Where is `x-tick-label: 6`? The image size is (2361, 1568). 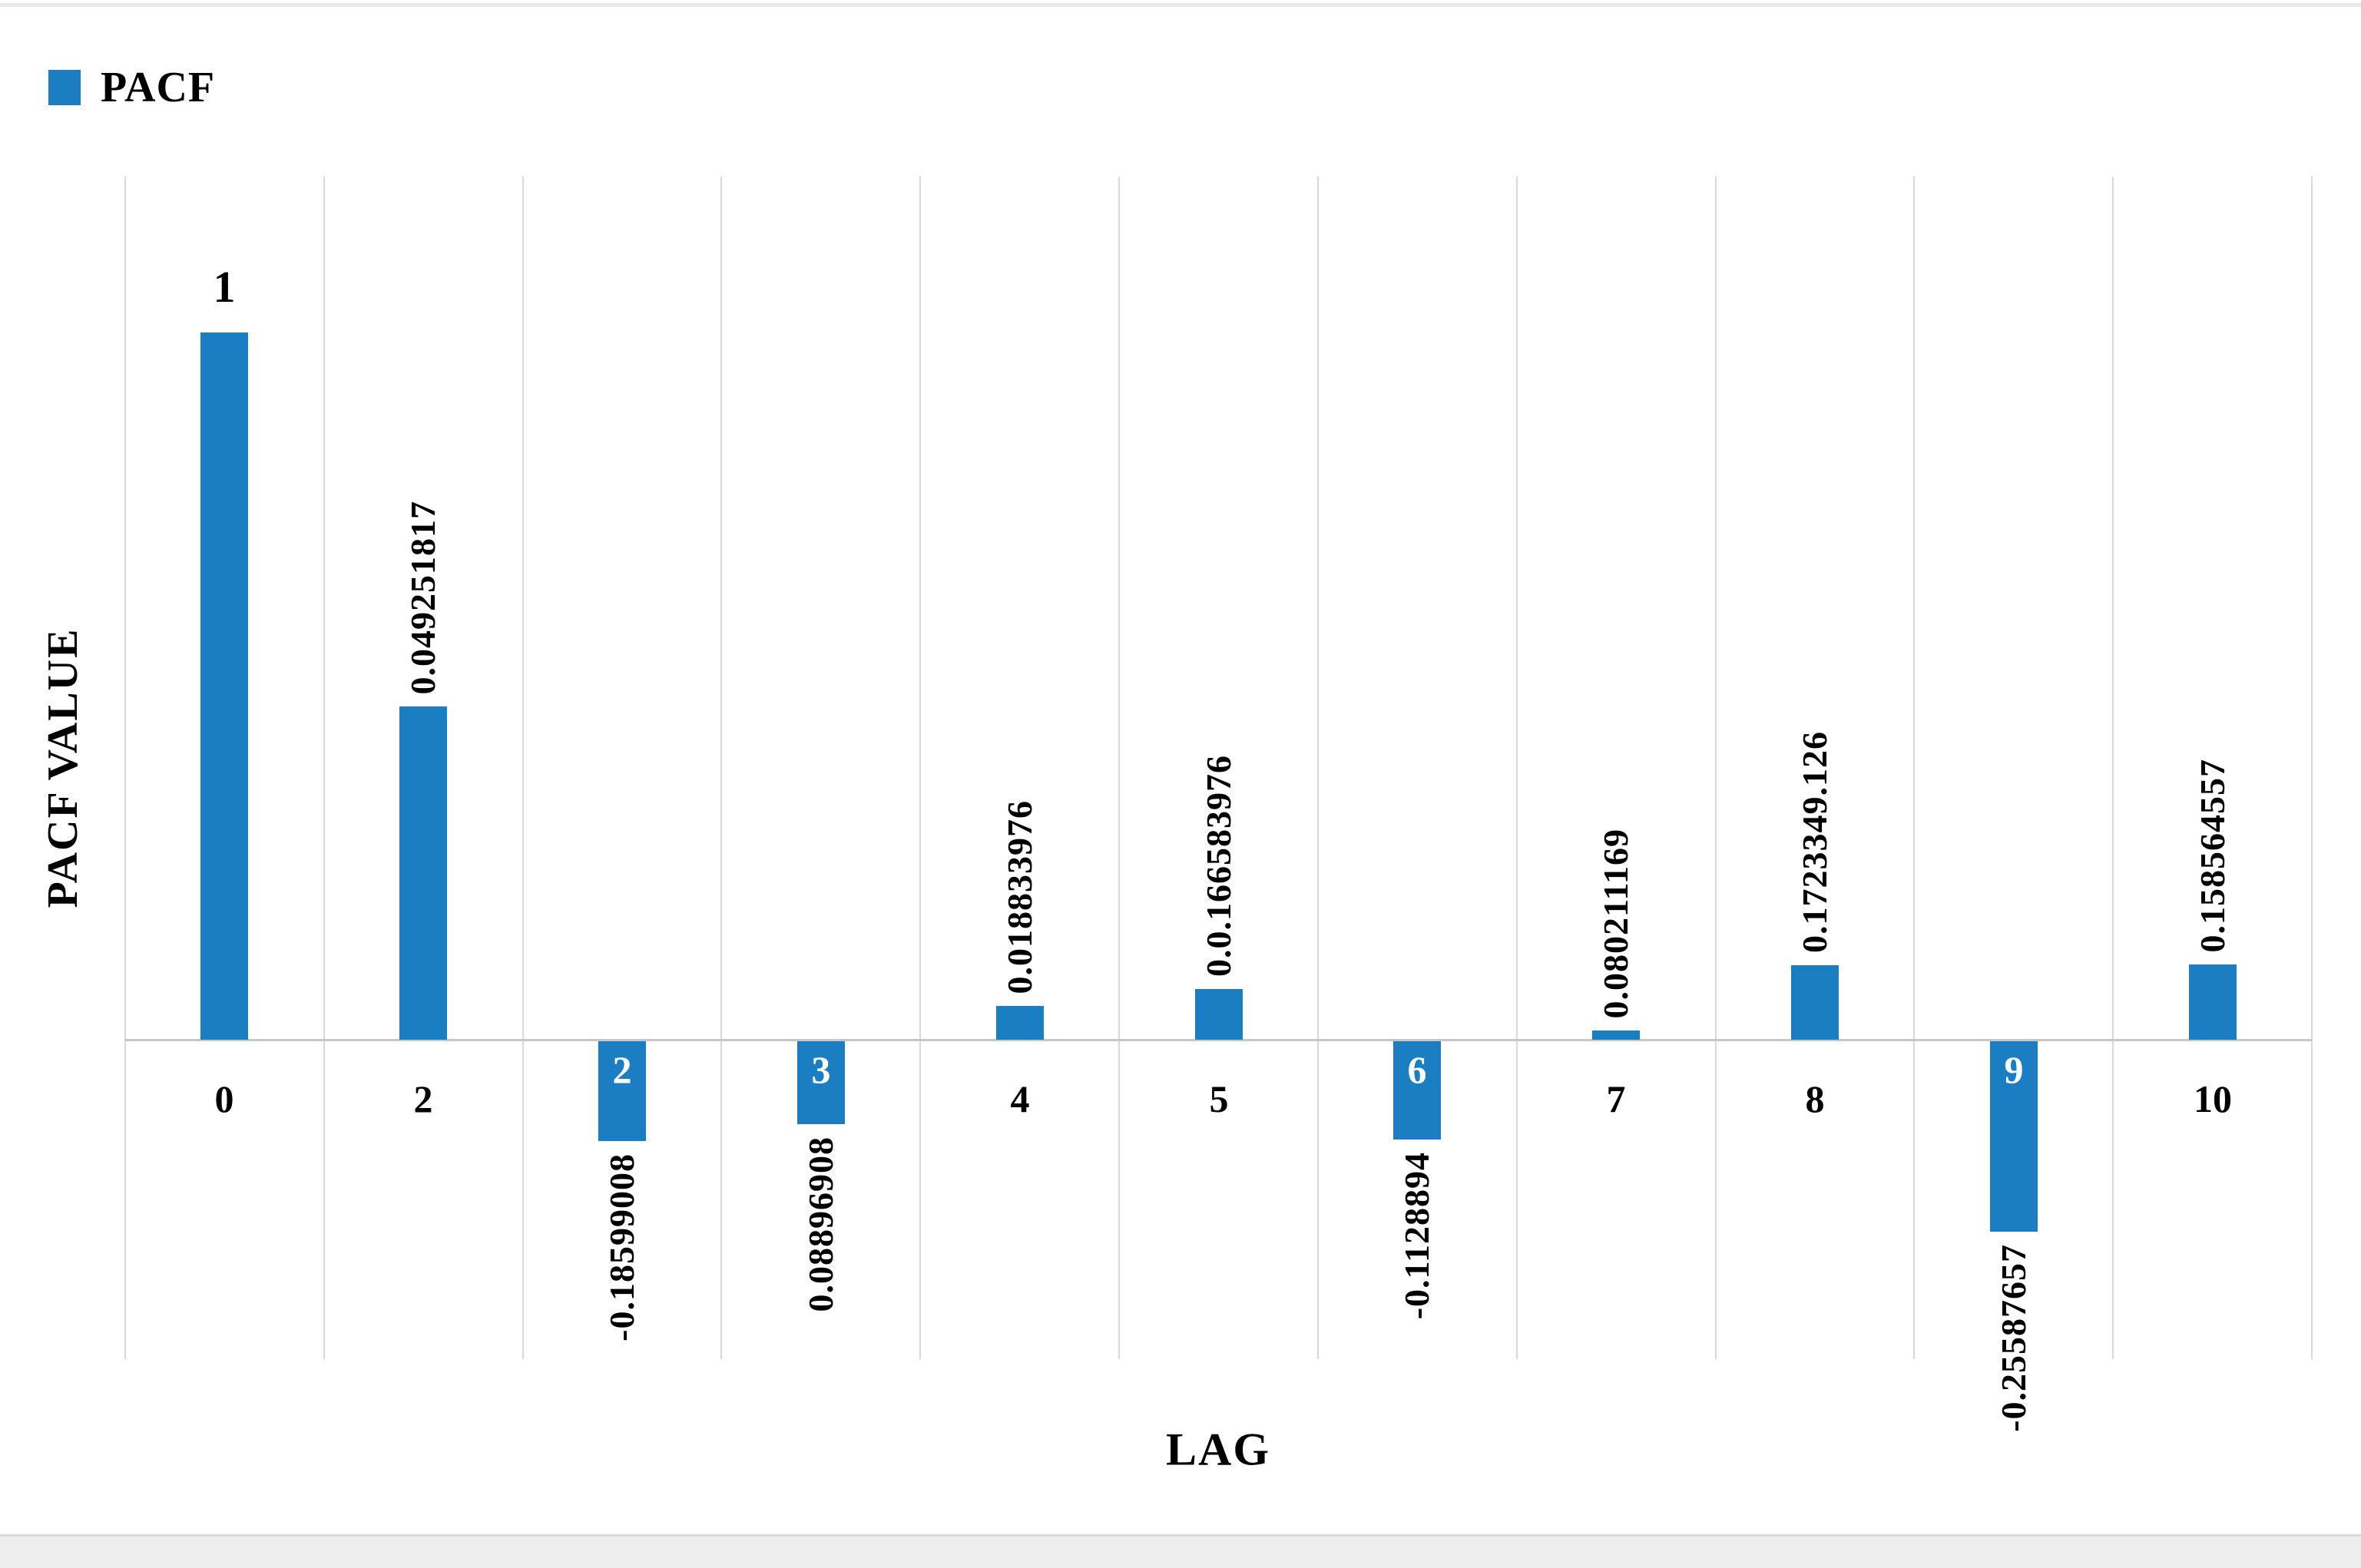
x-tick-label: 6 is located at coordinates (1417, 1069).